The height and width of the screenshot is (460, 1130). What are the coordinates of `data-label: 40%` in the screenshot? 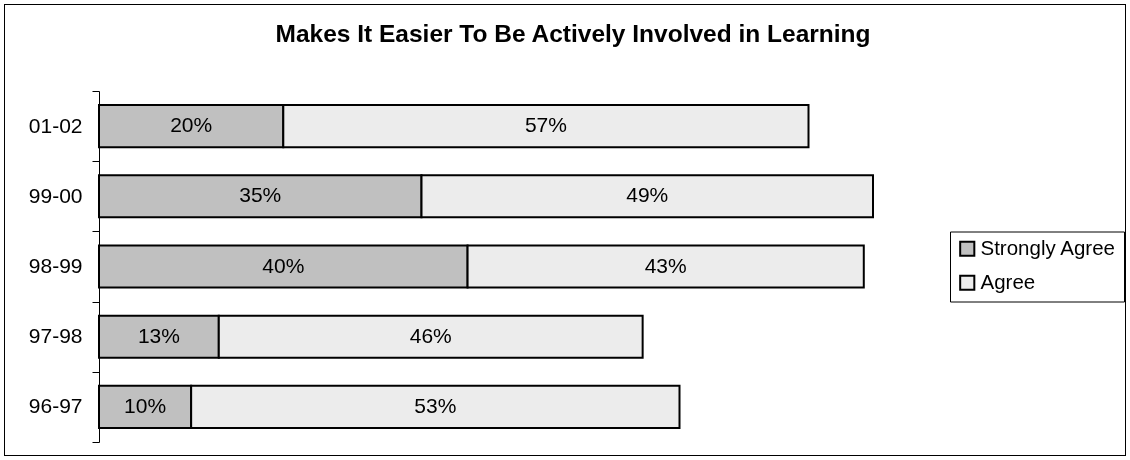 It's located at (283, 265).